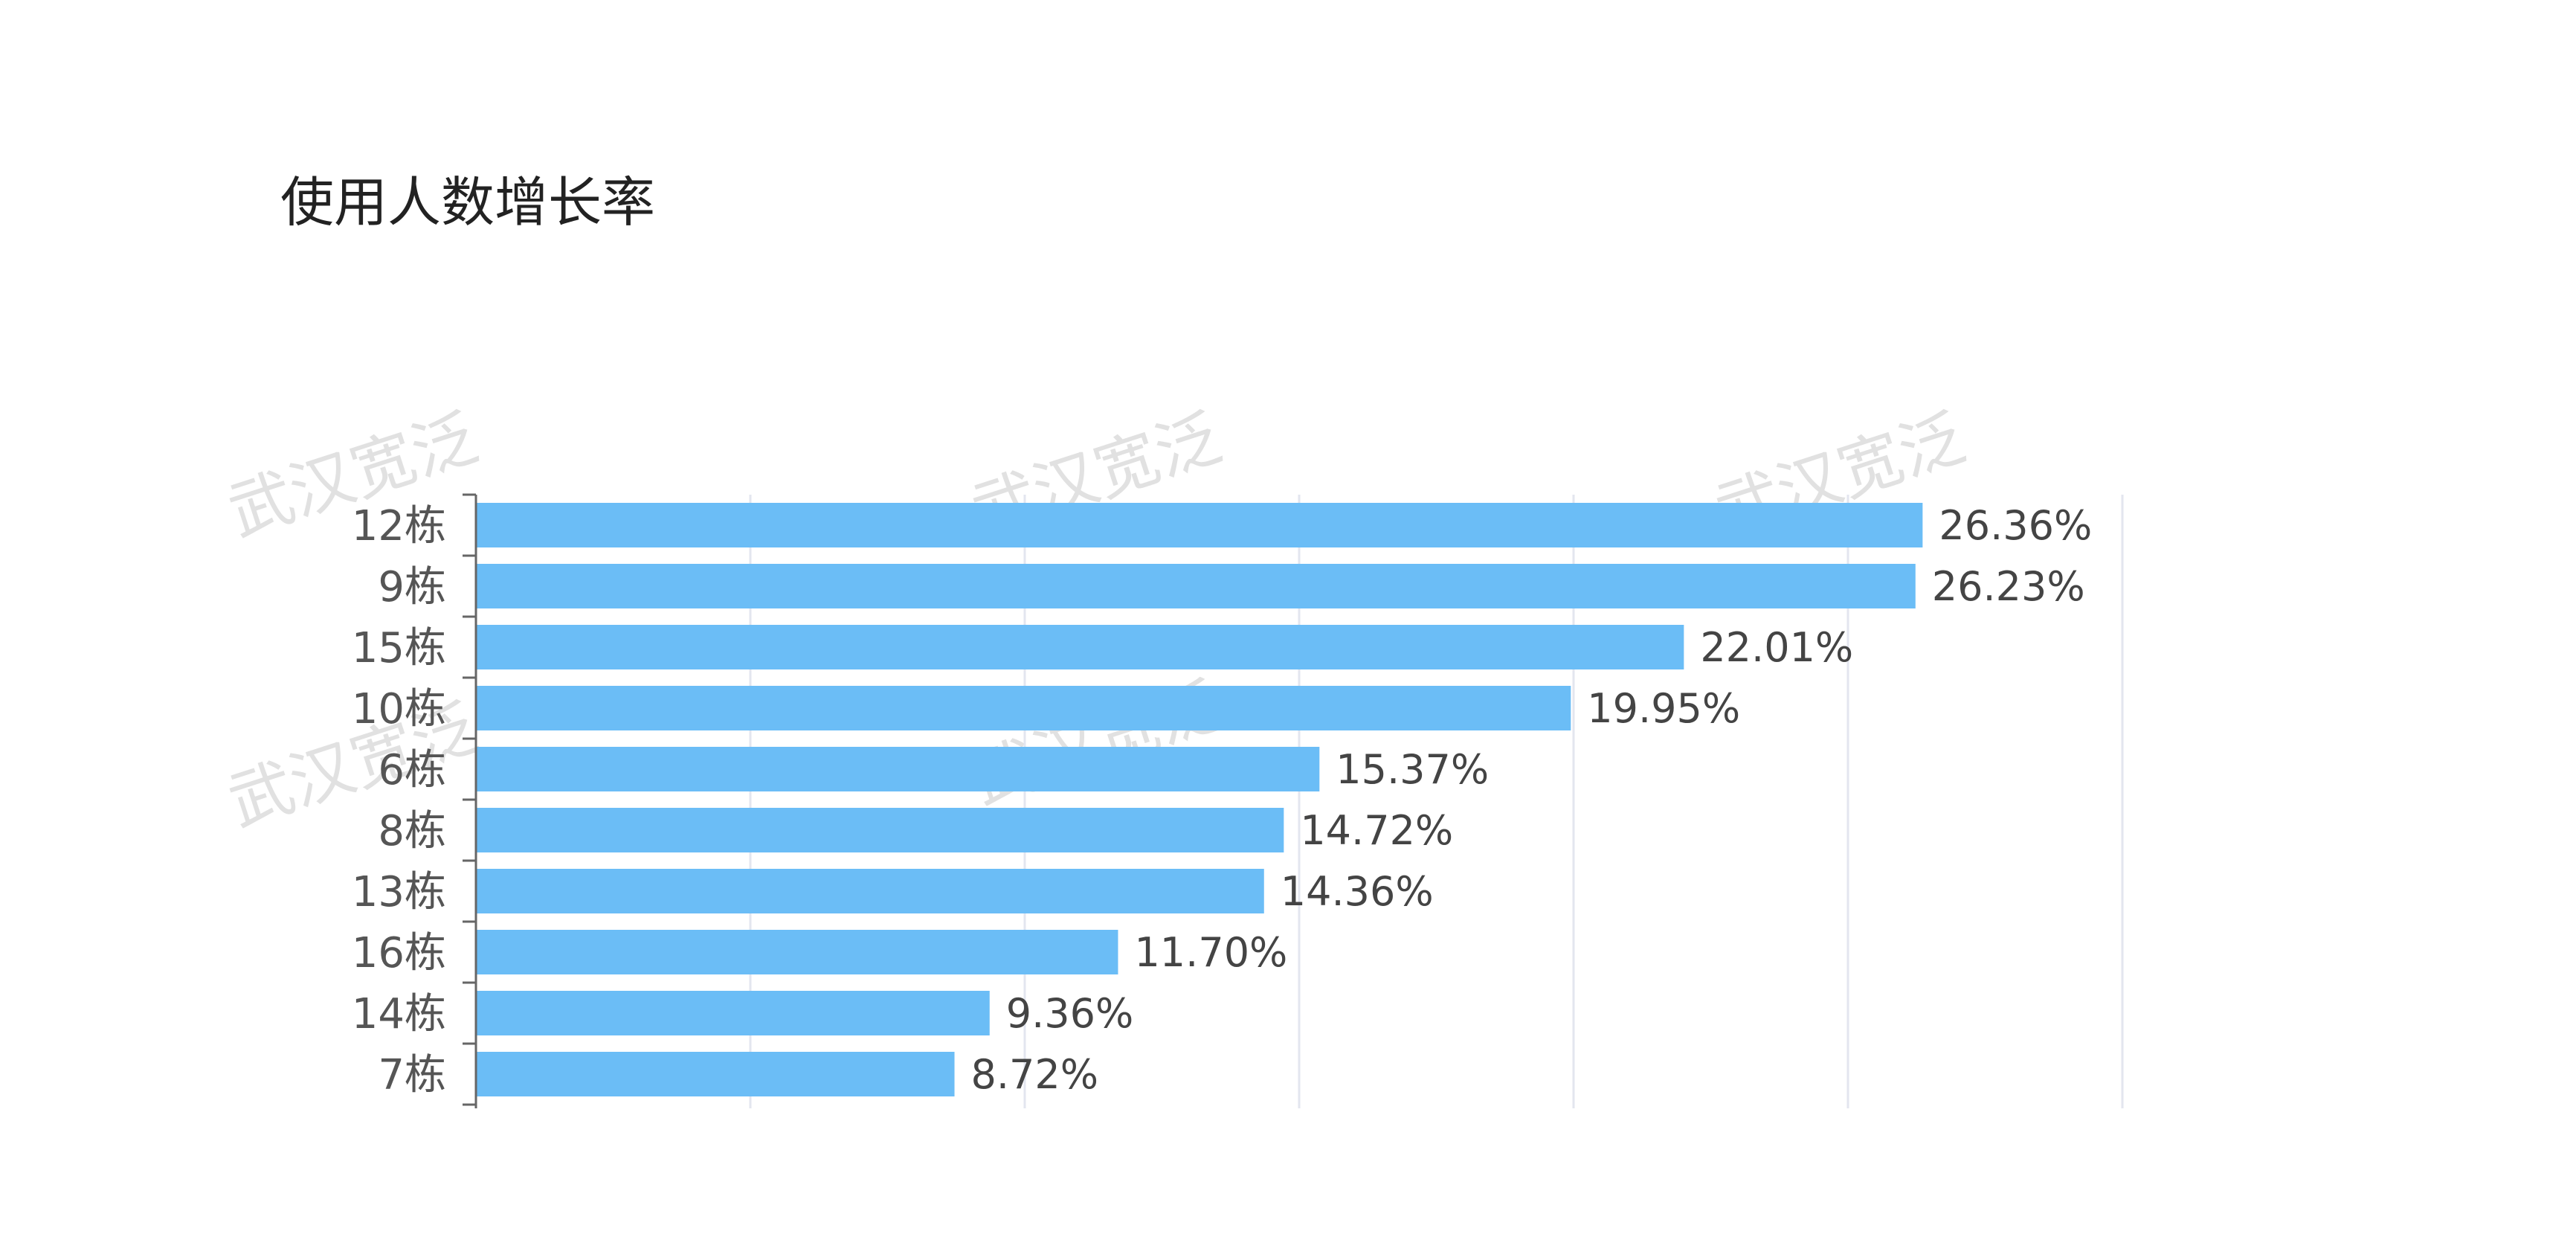 The height and width of the screenshot is (1240, 2576). What do you see at coordinates (1070, 1013) in the screenshot?
I see `value-label: 9.36%` at bounding box center [1070, 1013].